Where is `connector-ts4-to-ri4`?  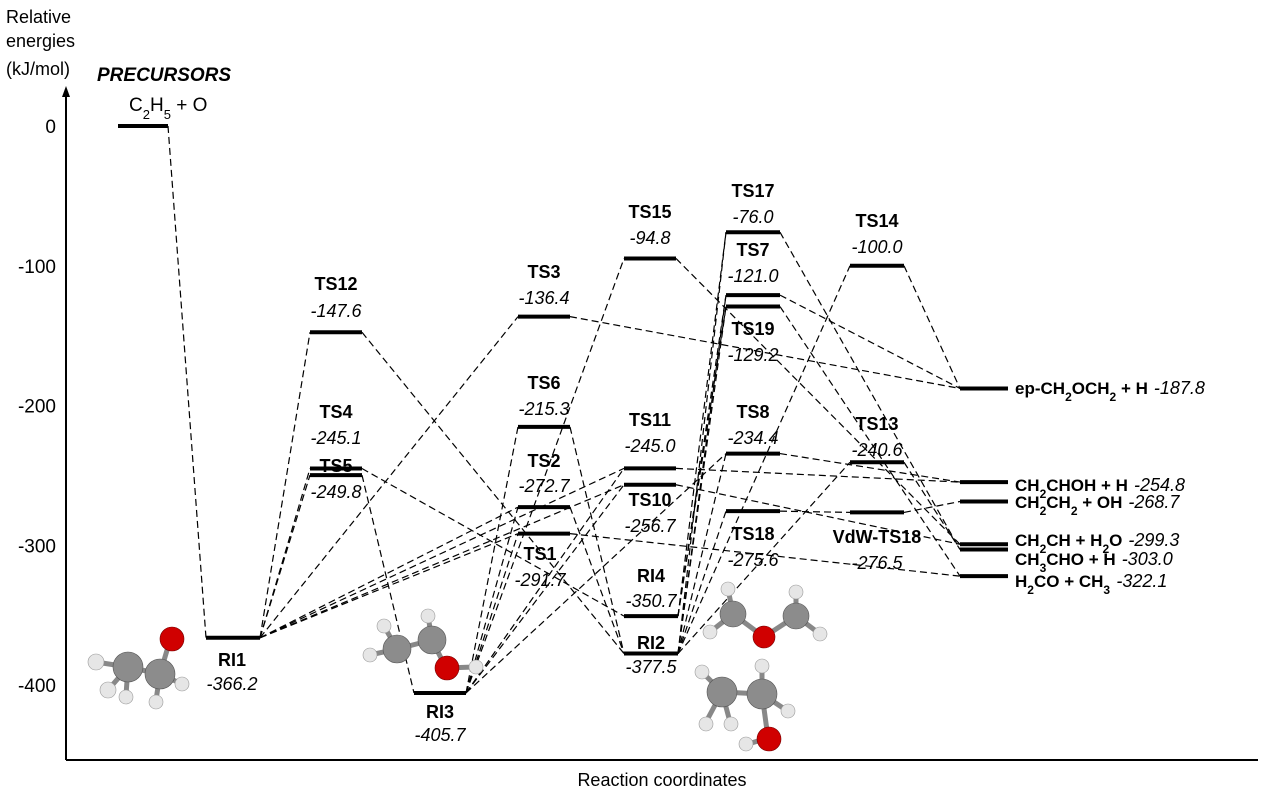
connector-ts4-to-ri4 is located at coordinates (493, 542).